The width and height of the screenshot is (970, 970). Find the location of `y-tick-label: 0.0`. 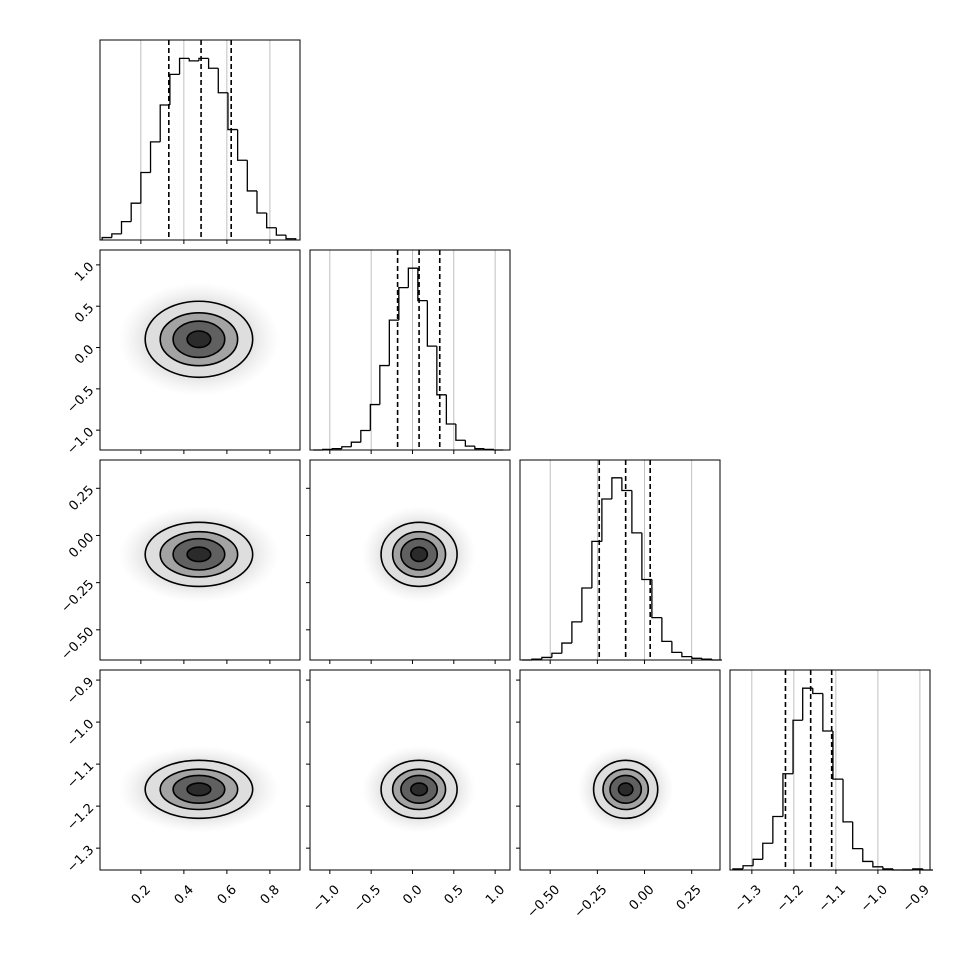

y-tick-label: 0.0 is located at coordinates (84, 354).